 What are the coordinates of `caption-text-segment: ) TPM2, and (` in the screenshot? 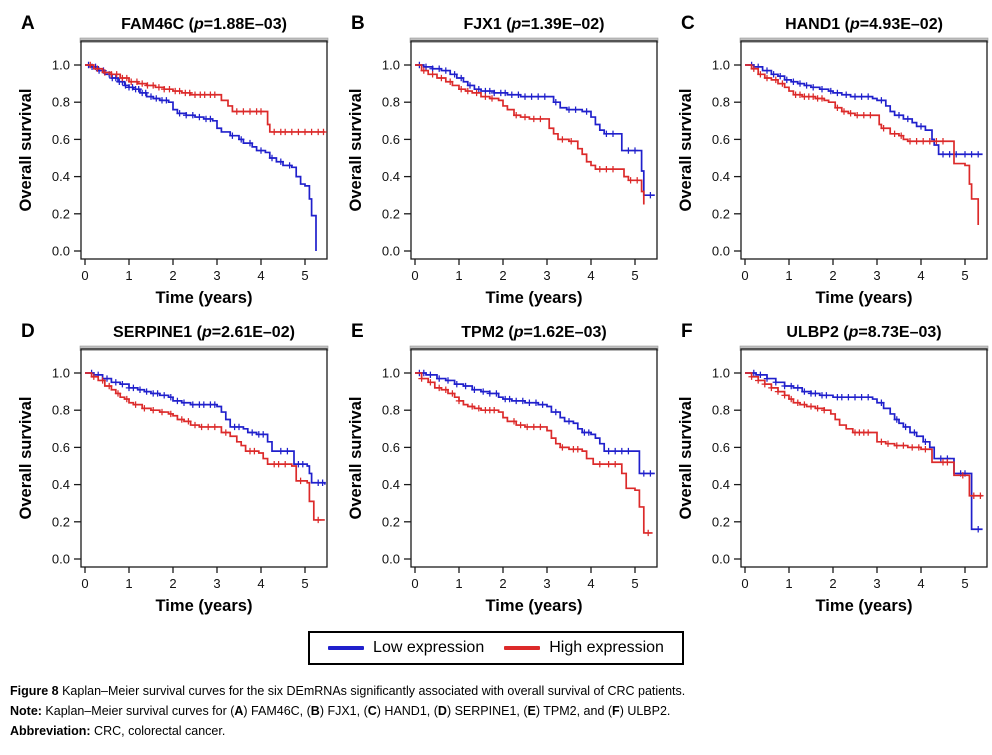 It's located at (574, 711).